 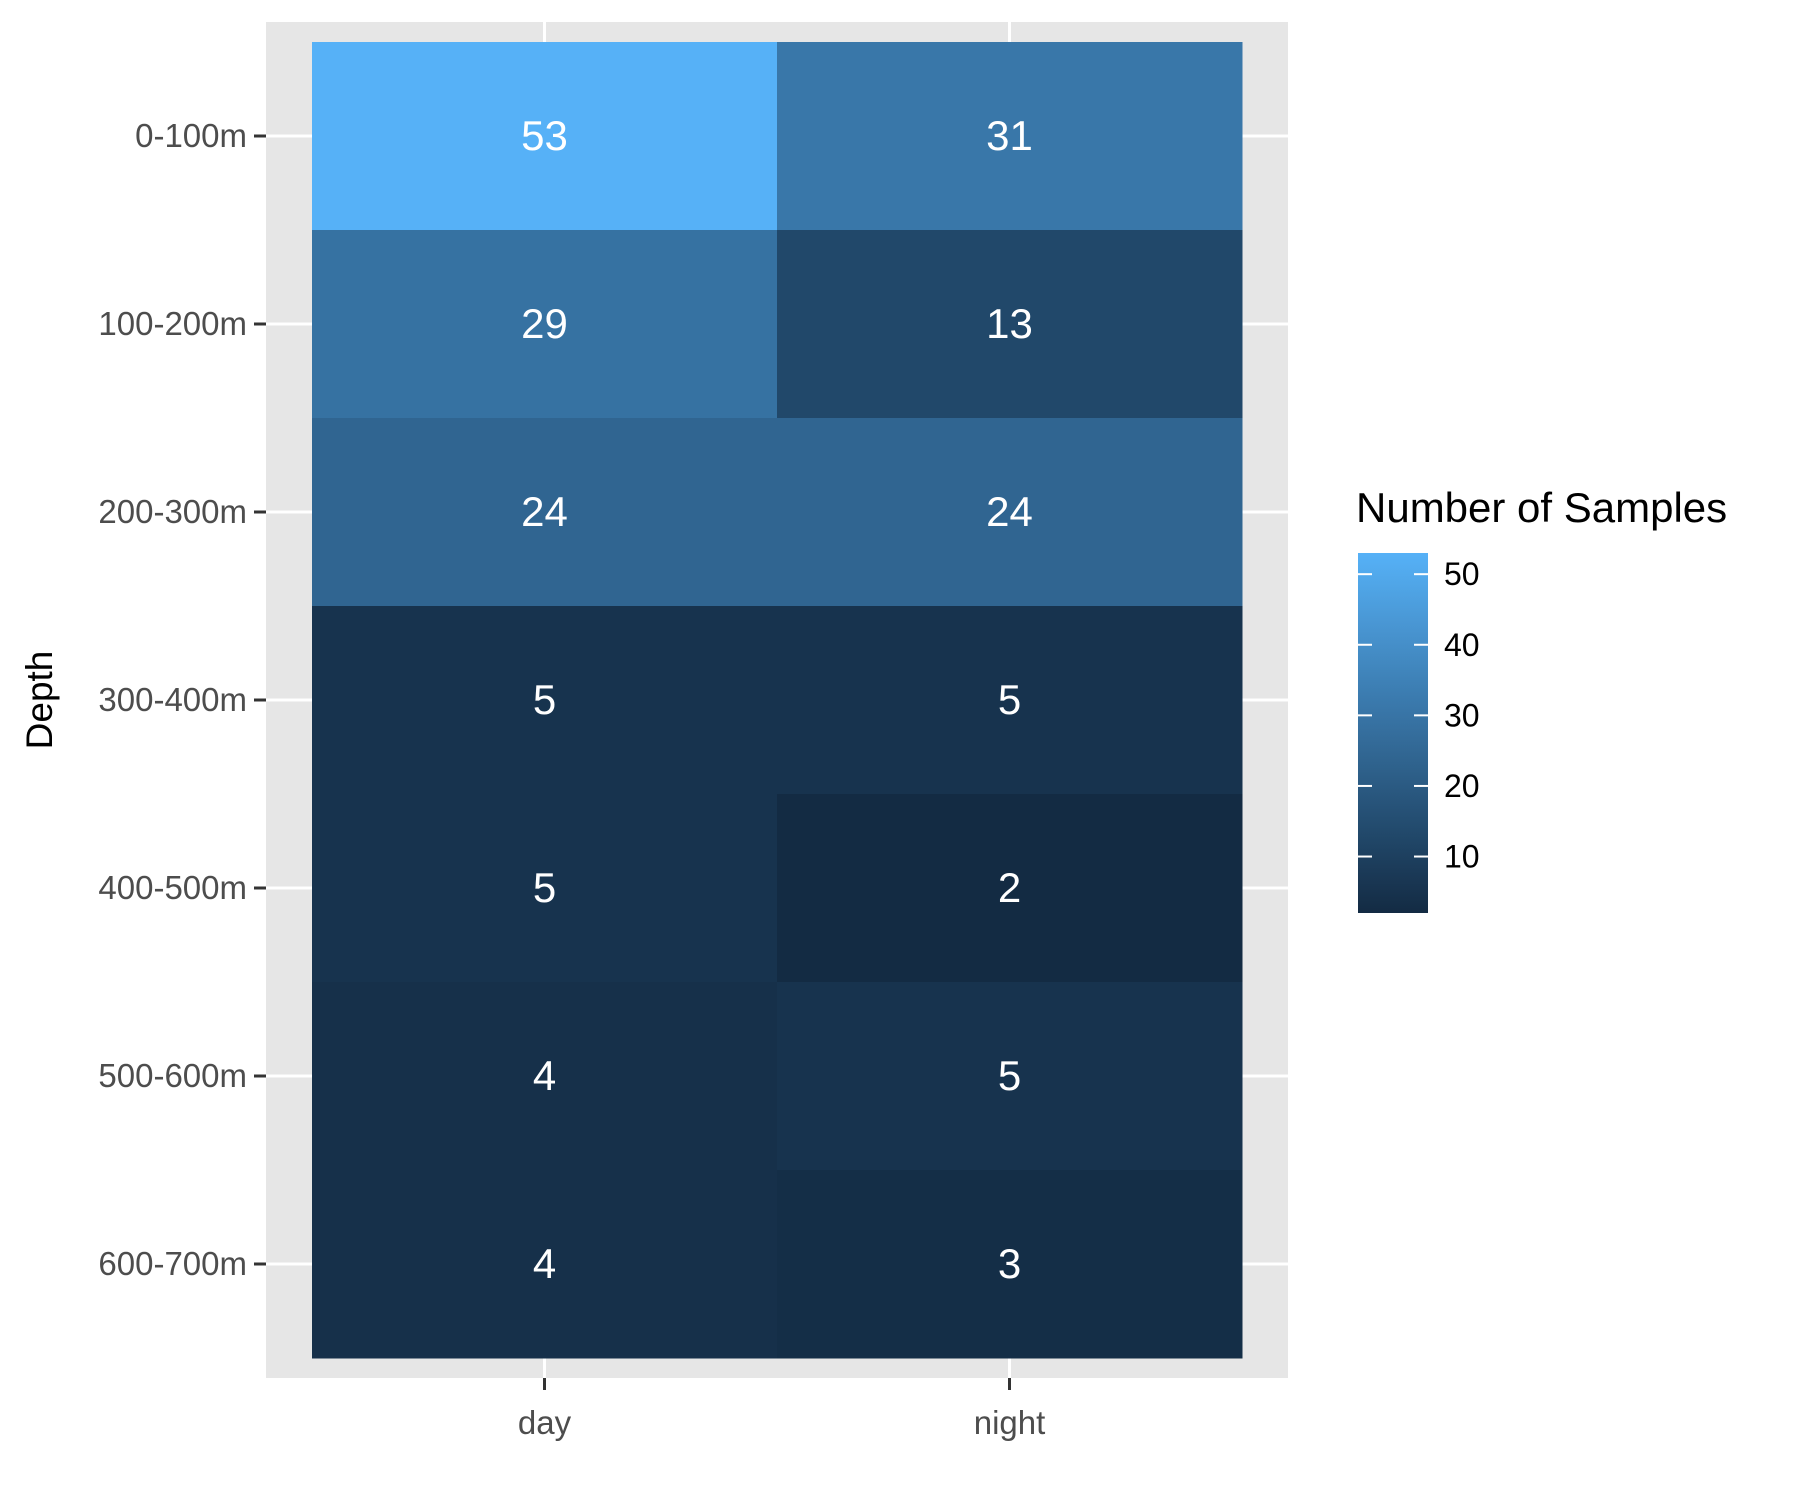 I want to click on legend-tick-label: 20, so click(x=1462, y=786).